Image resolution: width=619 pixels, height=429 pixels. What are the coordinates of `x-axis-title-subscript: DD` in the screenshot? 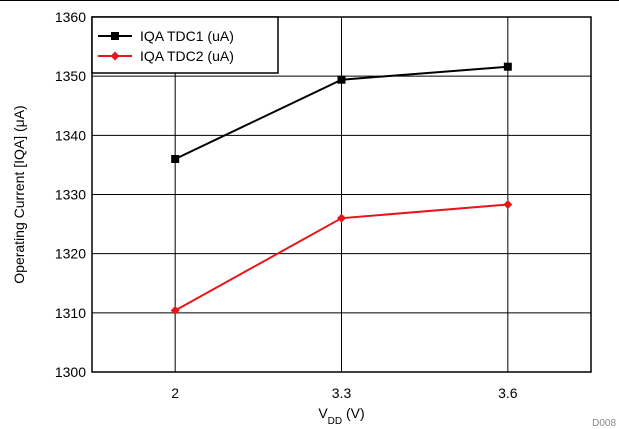 It's located at (335, 421).